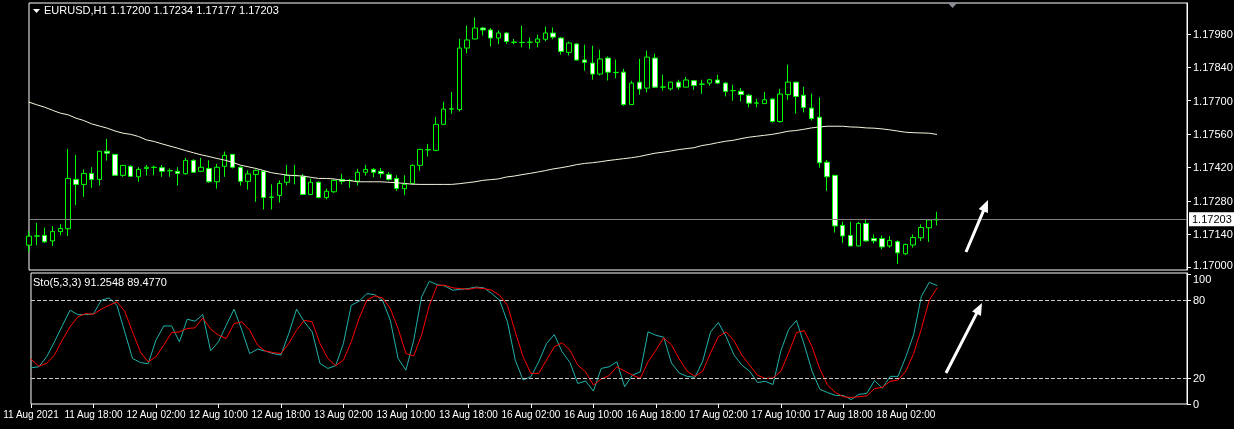 This screenshot has height=429, width=1234. I want to click on x-tick-label: 11 Aug 2021, so click(31, 414).